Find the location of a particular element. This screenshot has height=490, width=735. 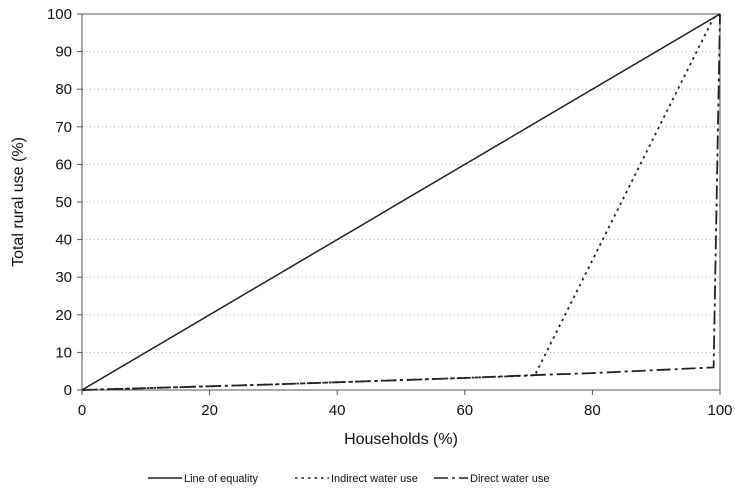

y-tick-label: 50 is located at coordinates (63, 202).